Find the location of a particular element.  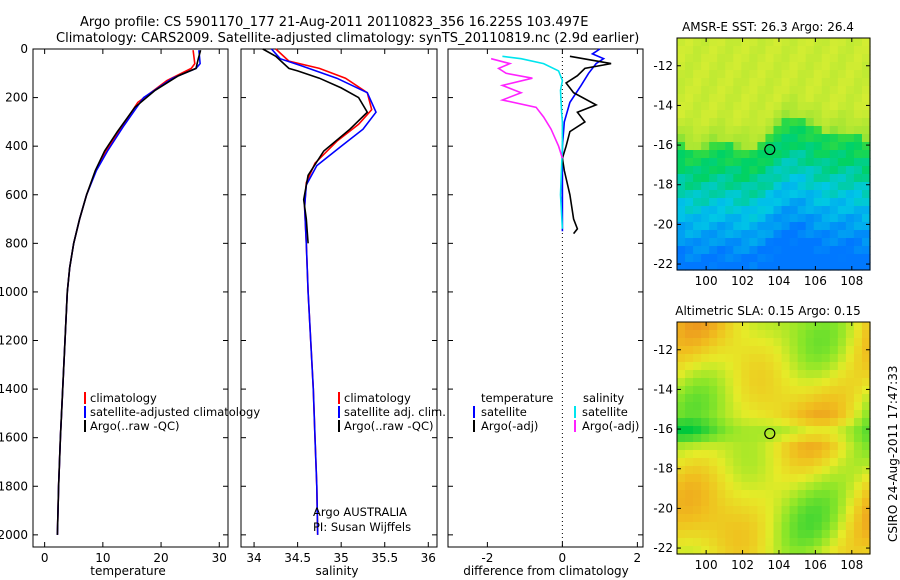

x-tick-label: 106 is located at coordinates (815, 565).